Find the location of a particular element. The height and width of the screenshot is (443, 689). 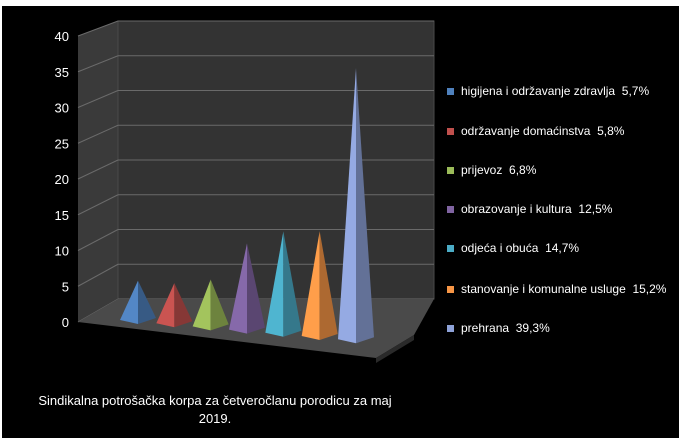

side-wall is located at coordinates (98, 171).